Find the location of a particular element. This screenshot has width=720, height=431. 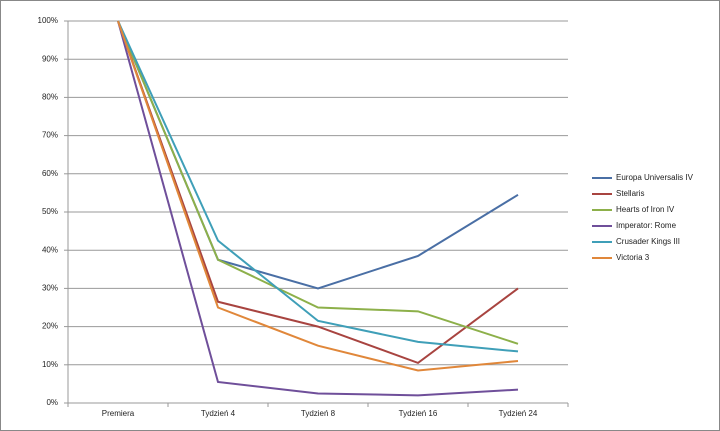

x-tick-label: Premiera is located at coordinates (118, 413).